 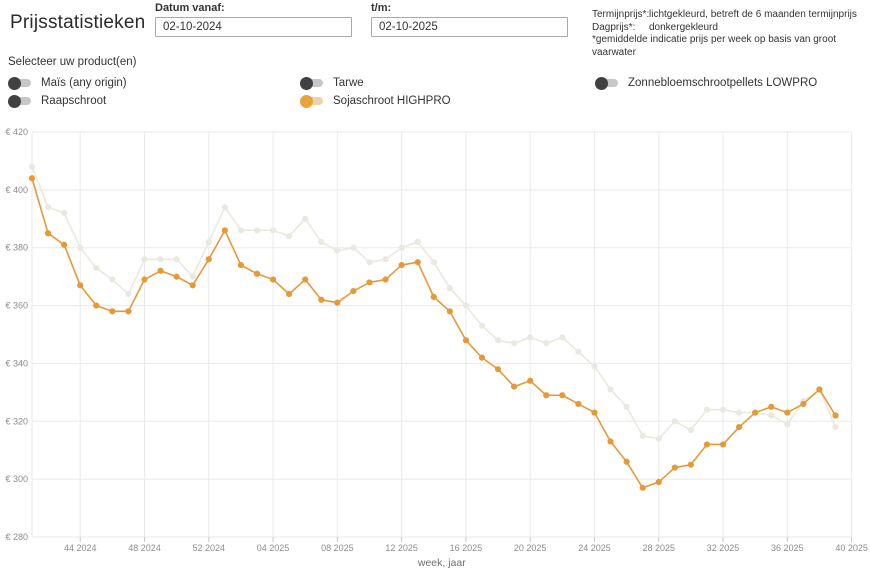 What do you see at coordinates (392, 101) in the screenshot?
I see `product-label: Sojaschroot HIGHPRO` at bounding box center [392, 101].